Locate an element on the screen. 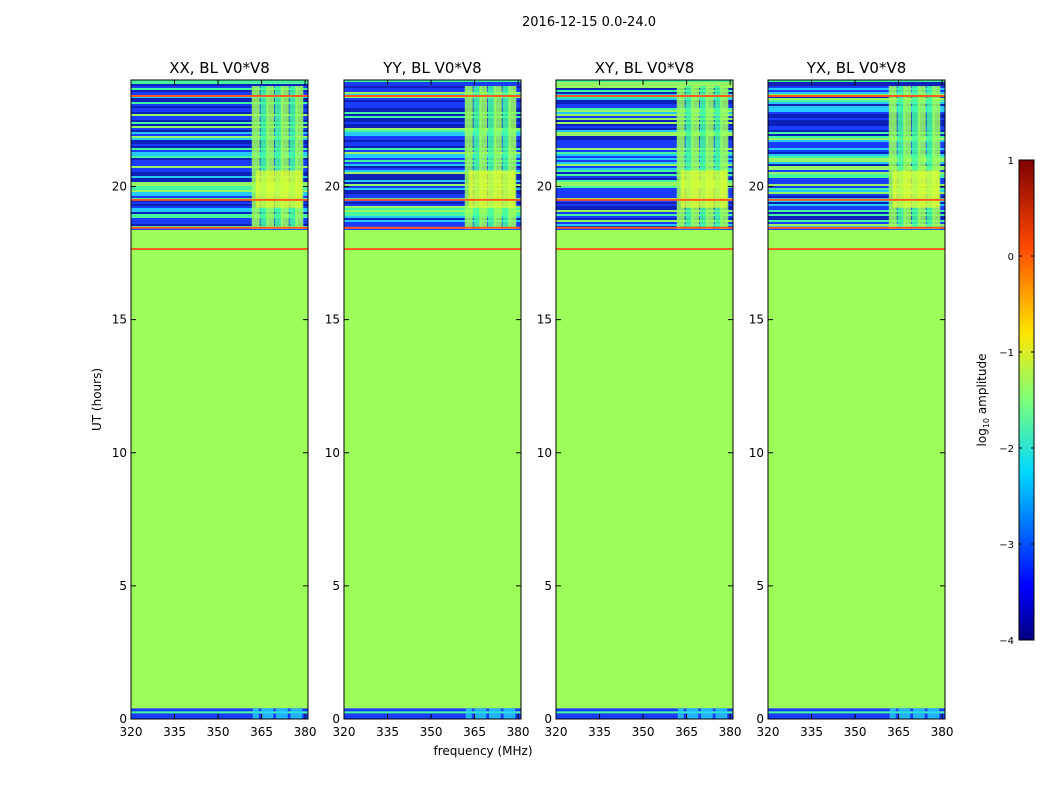  panel-title: XY, BL V0*V8 is located at coordinates (645, 68).